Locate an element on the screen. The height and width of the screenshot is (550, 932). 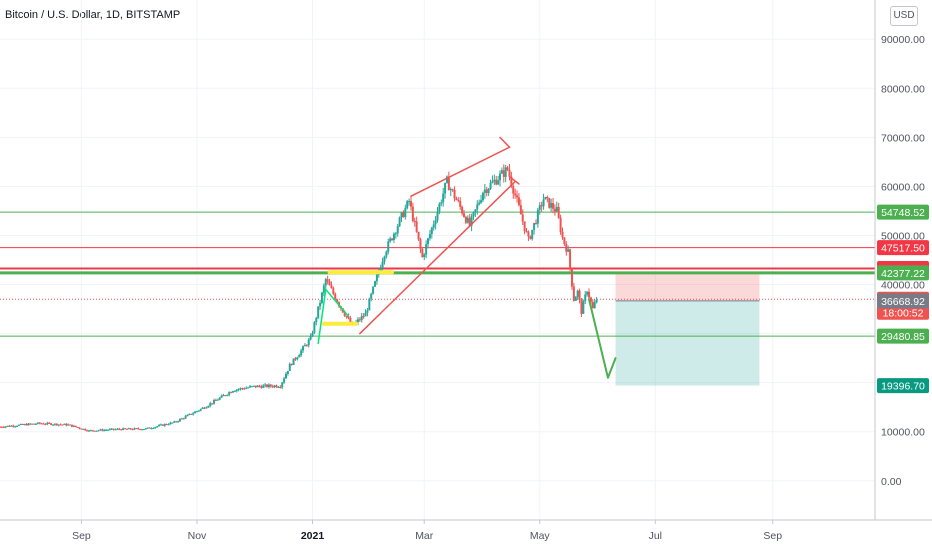
y-tick-label: 40000.00 is located at coordinates (903, 286).